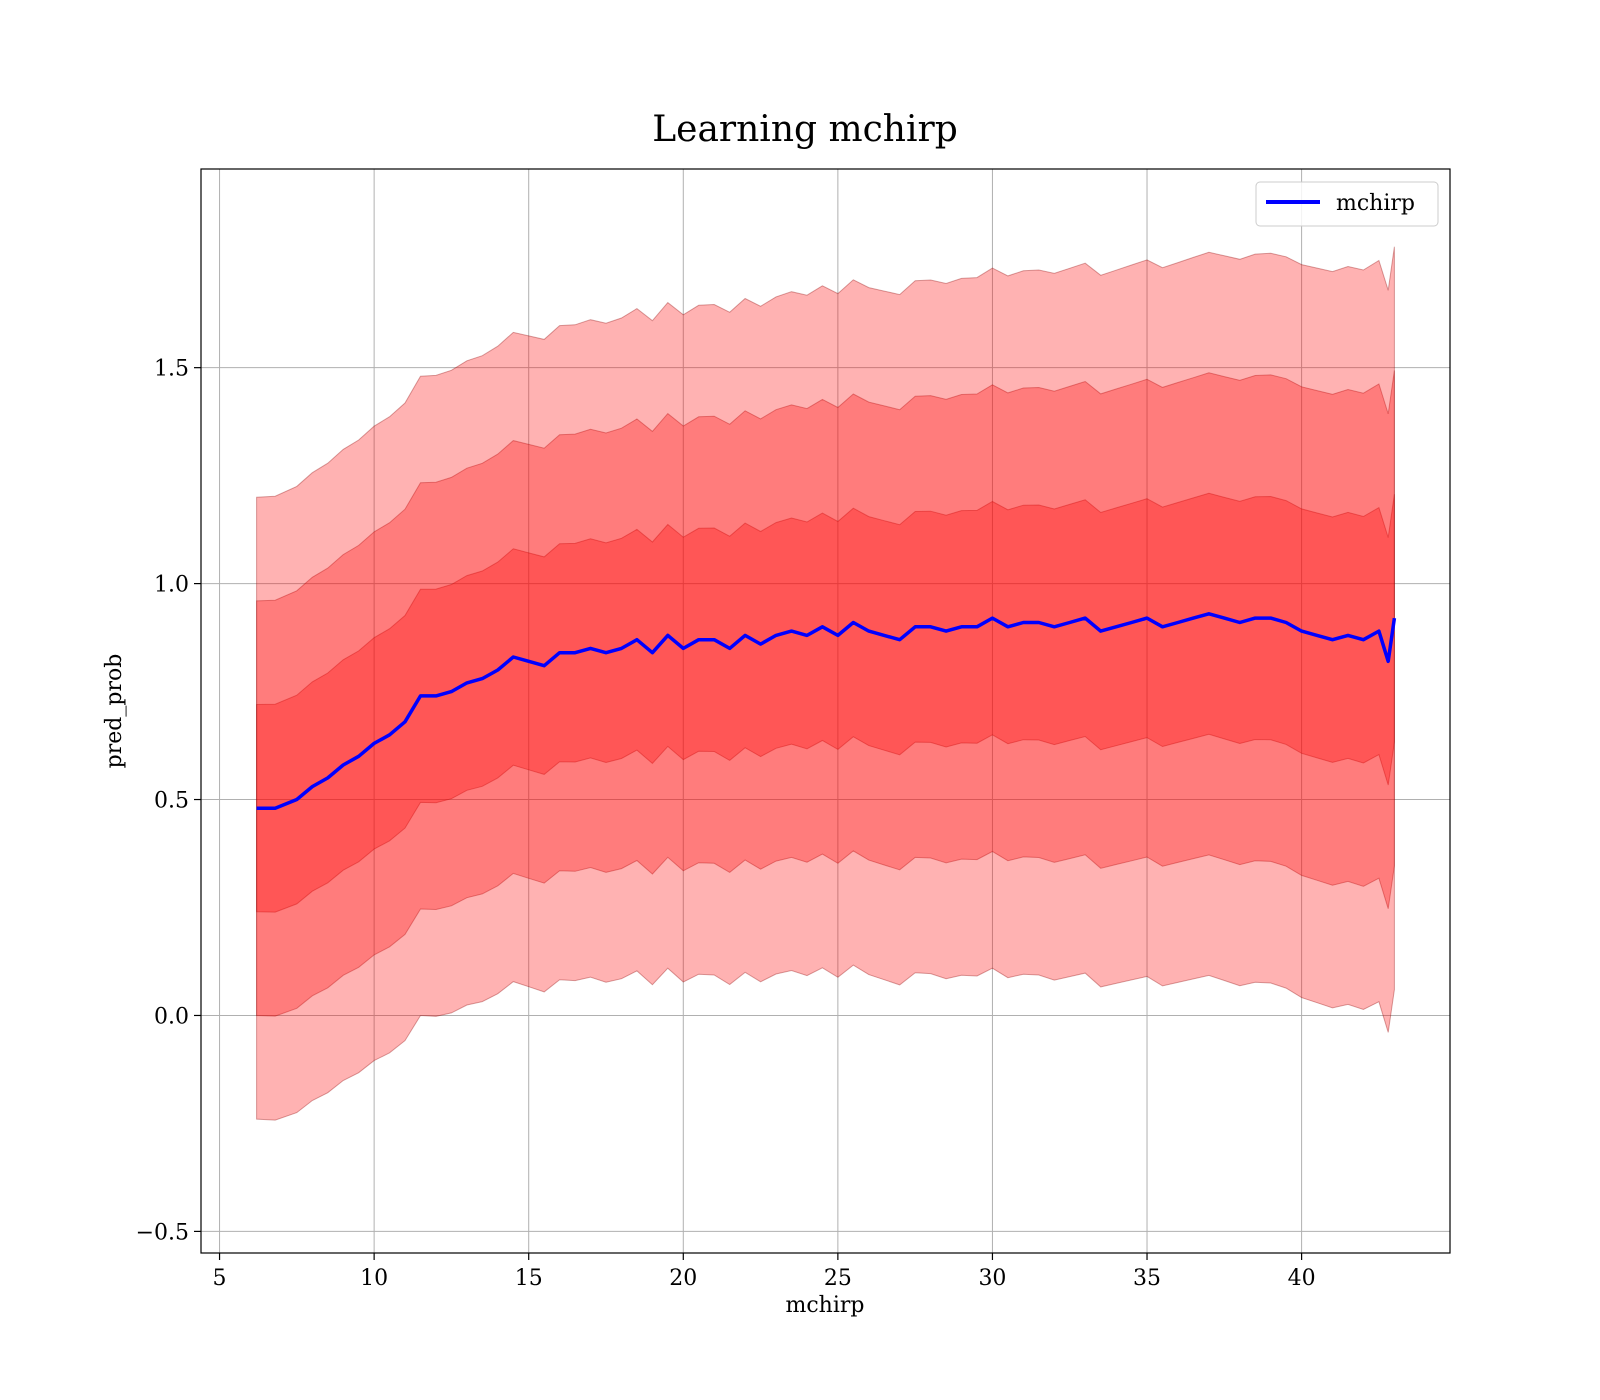 This screenshot has height=1400, width=1600. What do you see at coordinates (683, 1278) in the screenshot?
I see `x-tick-label: 20` at bounding box center [683, 1278].